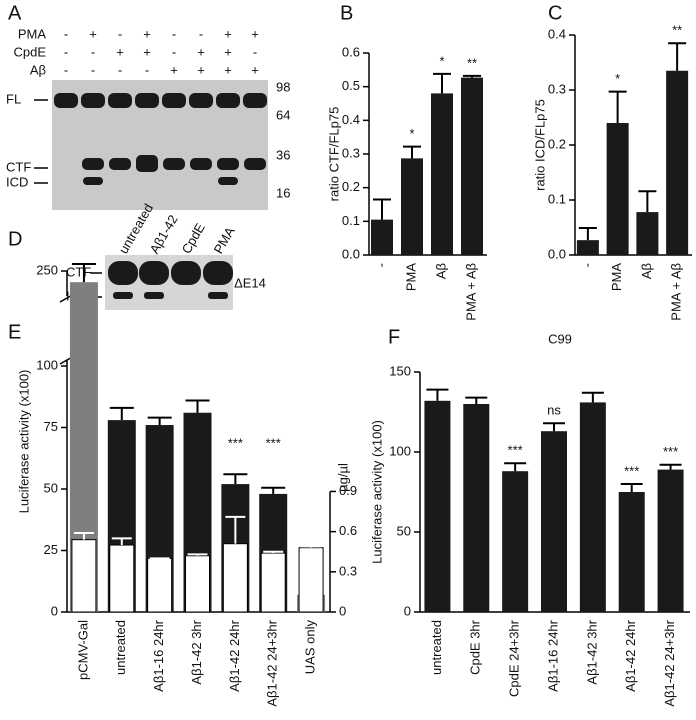 This screenshot has height=720, width=696. I want to click on mw-marker: 98, so click(283, 86).